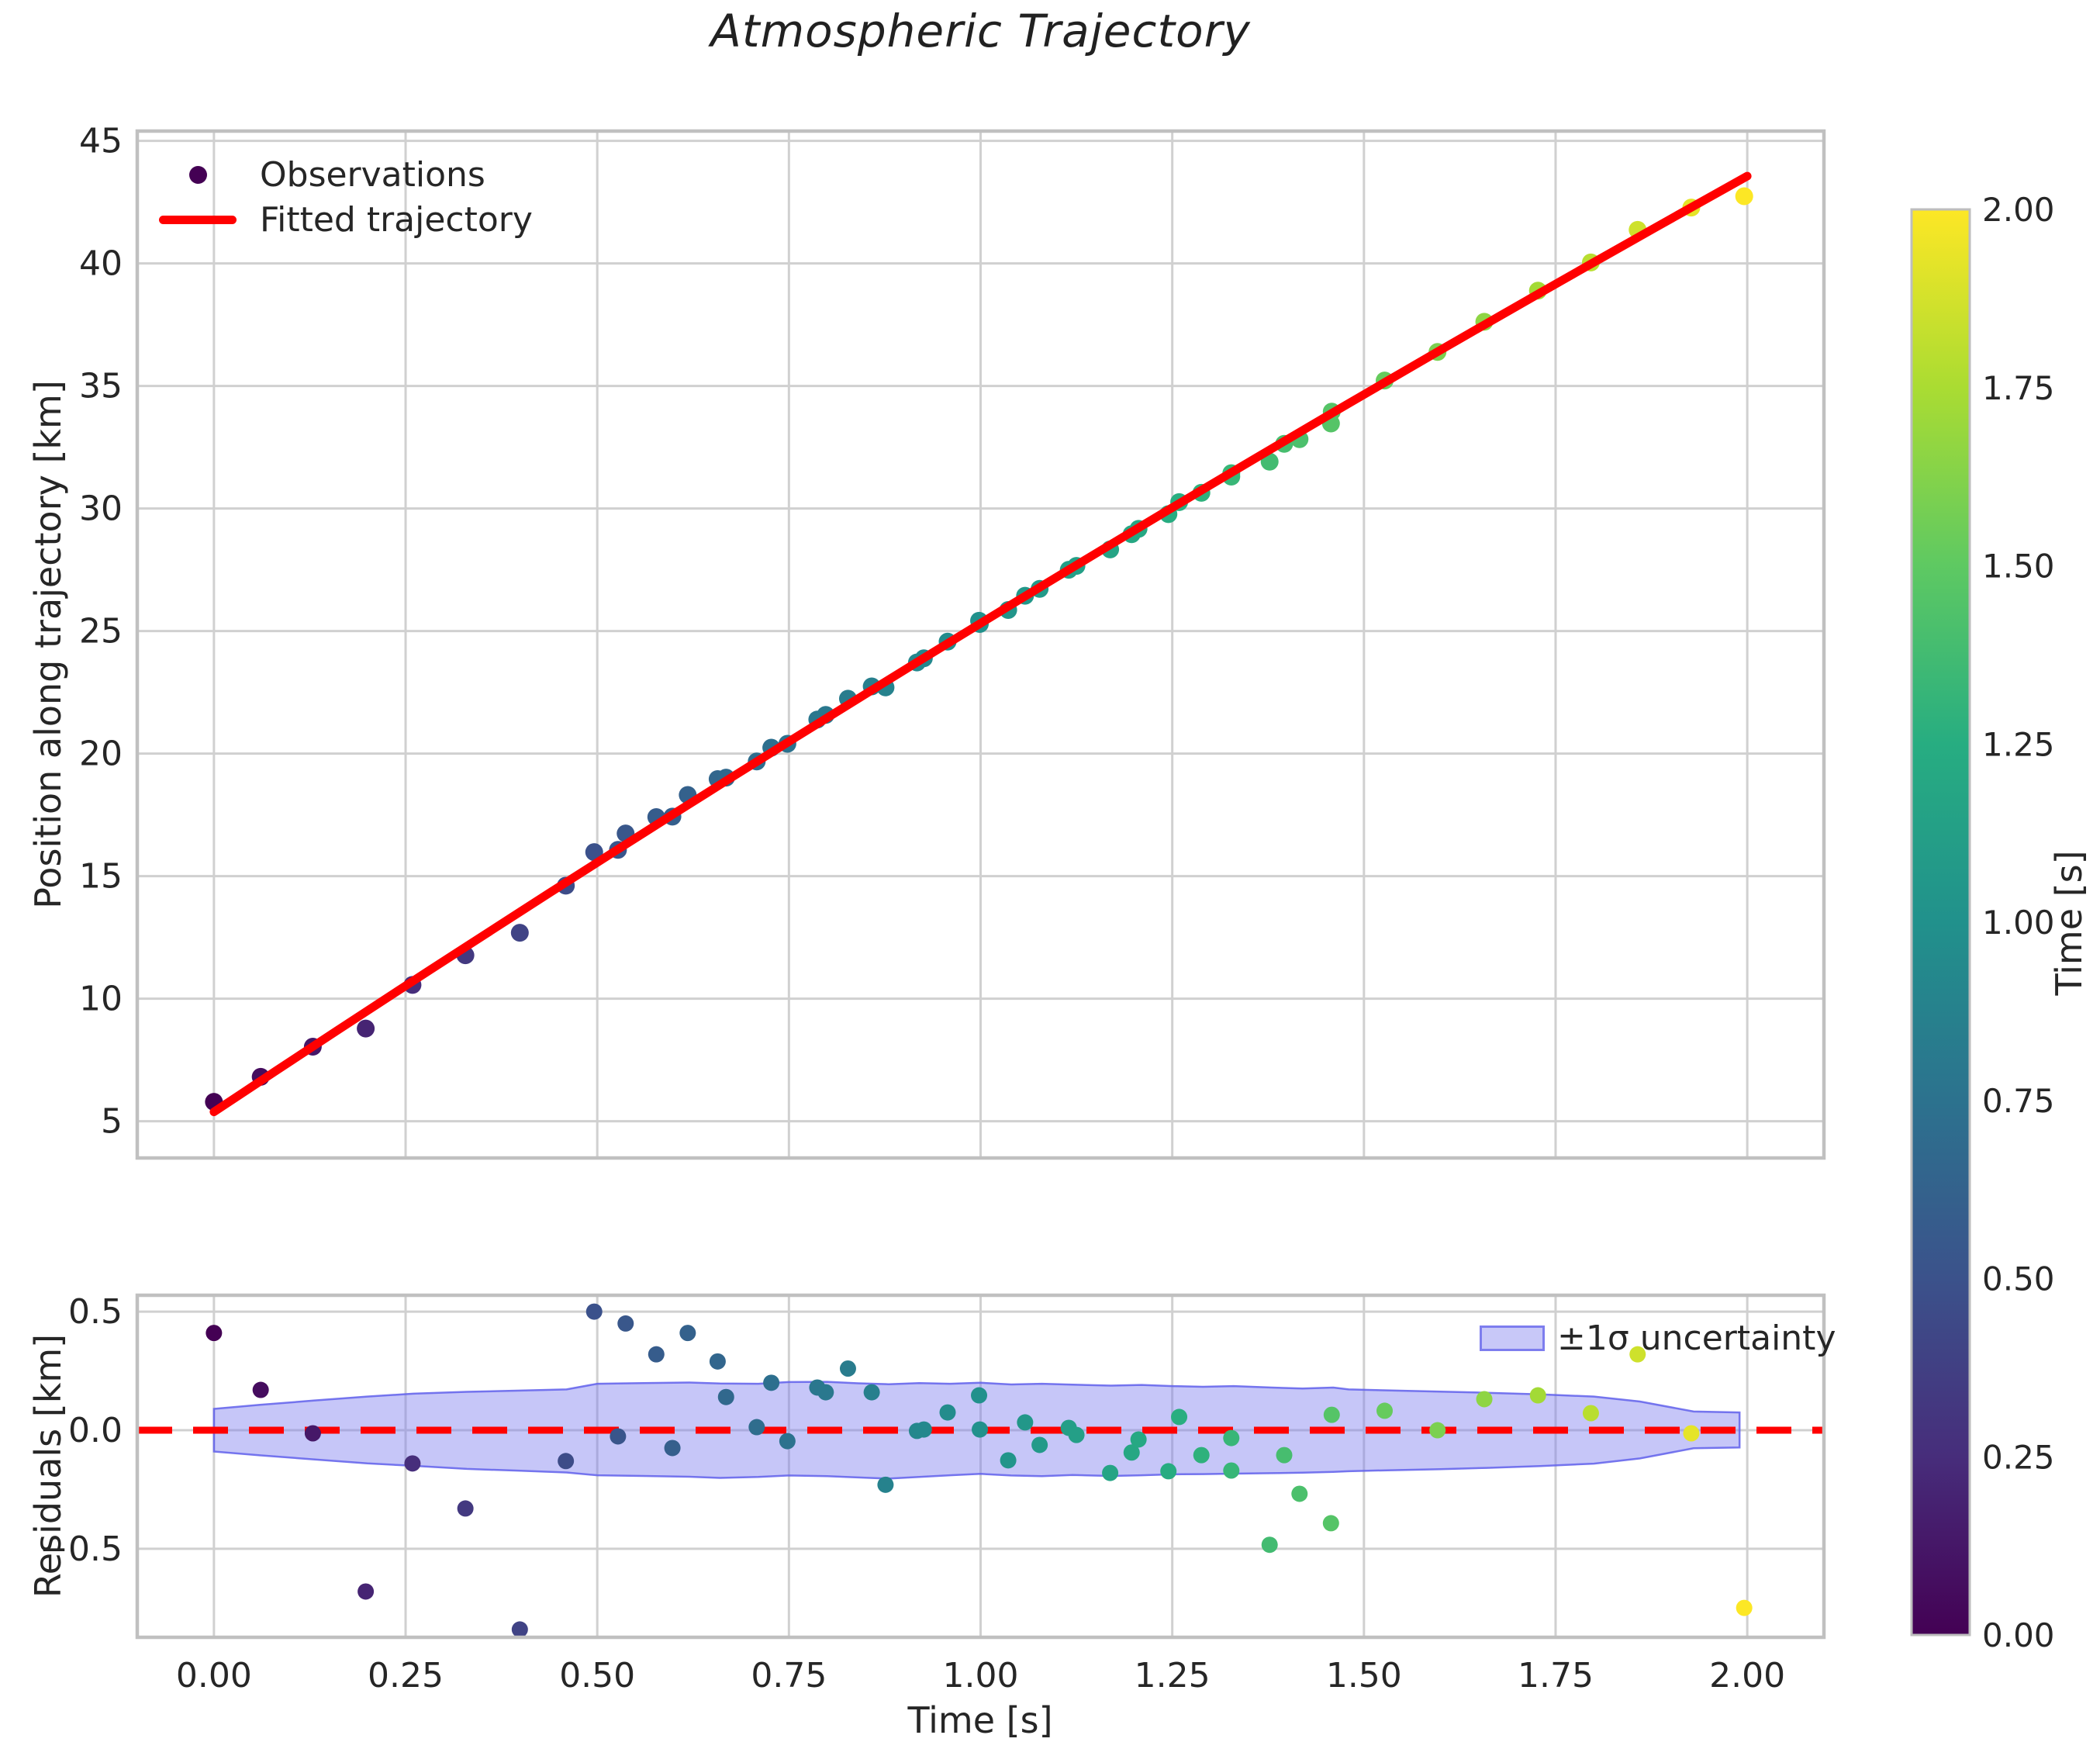  I want to click on chart-title: Atmospheric Trajectory, so click(980, 31).